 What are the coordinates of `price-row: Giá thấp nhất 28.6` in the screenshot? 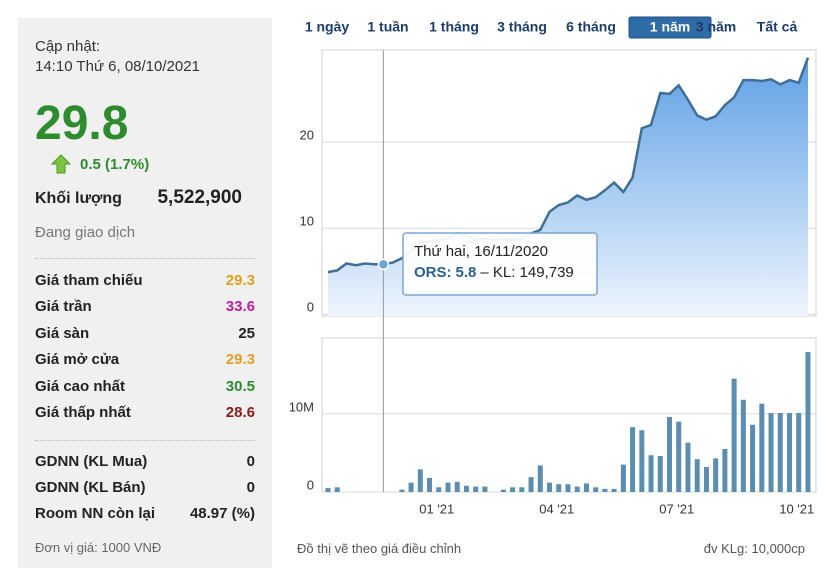 It's located at (145, 412).